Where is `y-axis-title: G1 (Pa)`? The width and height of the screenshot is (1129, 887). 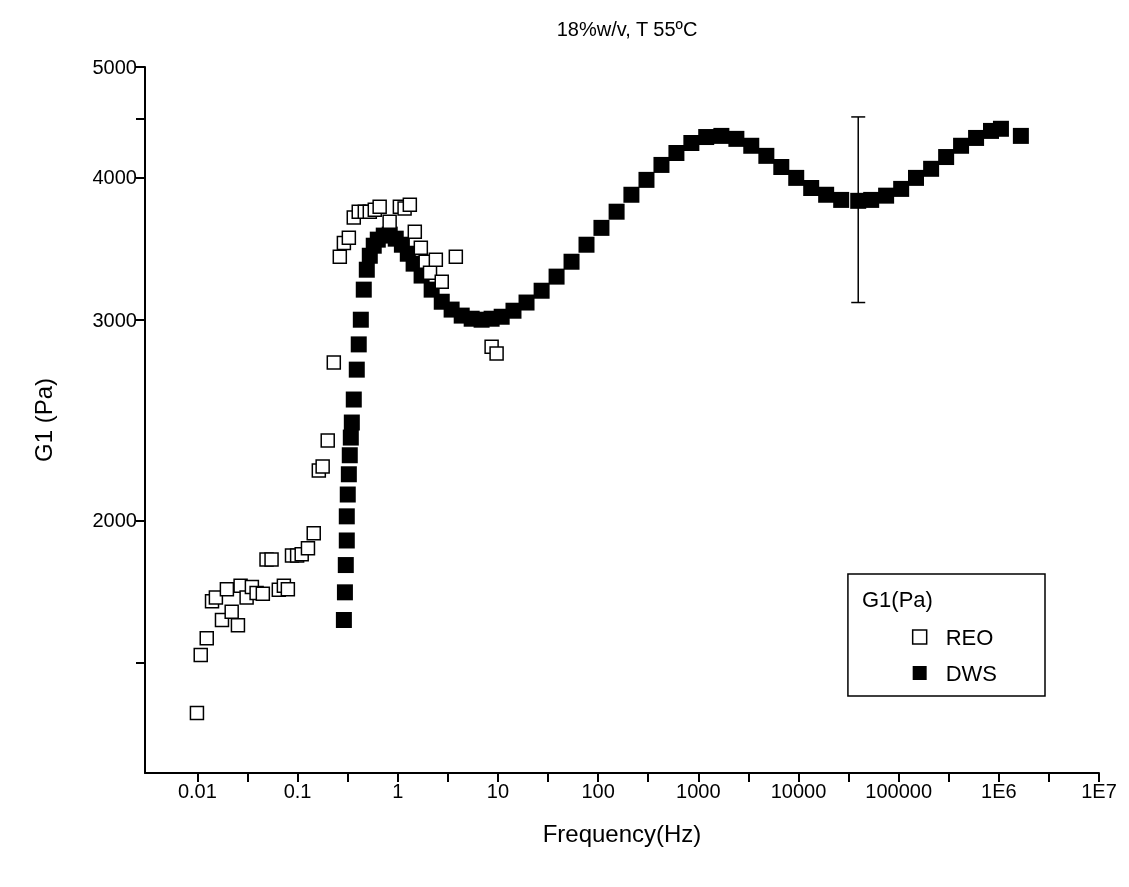 y-axis-title: G1 (Pa) is located at coordinates (43, 420).